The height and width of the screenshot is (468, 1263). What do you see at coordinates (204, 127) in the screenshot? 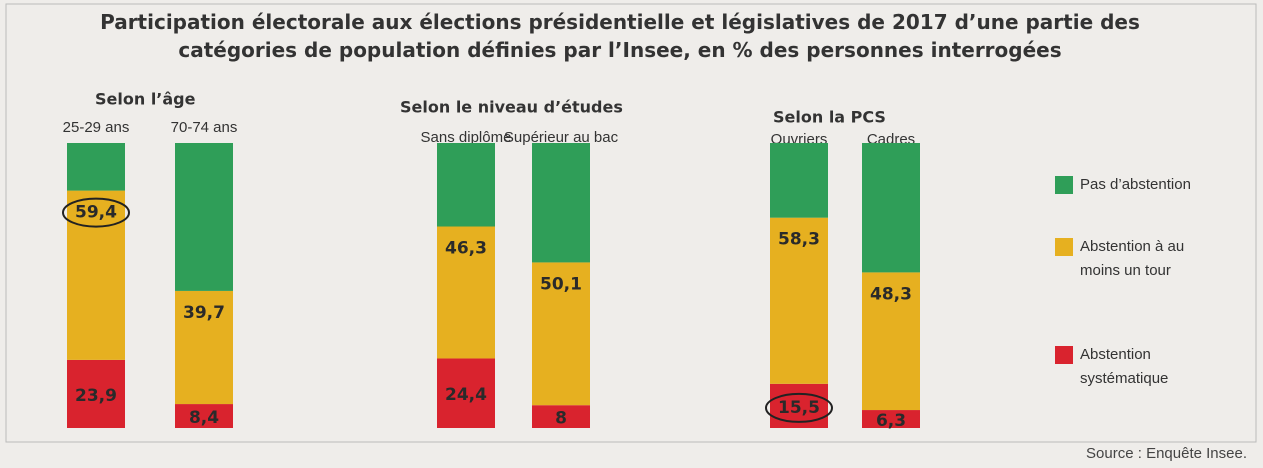
I see `category-label: 70-74 ans` at bounding box center [204, 127].